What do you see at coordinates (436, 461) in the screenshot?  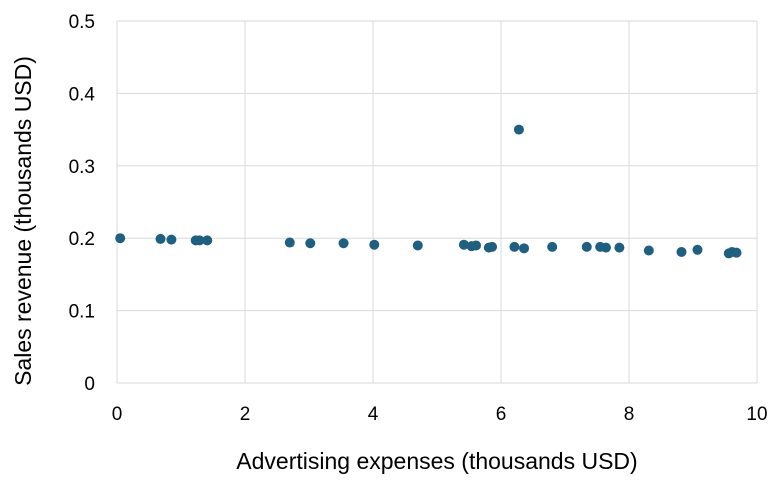 I see `x-axis-title: Advertising expenses (thousands USD)` at bounding box center [436, 461].